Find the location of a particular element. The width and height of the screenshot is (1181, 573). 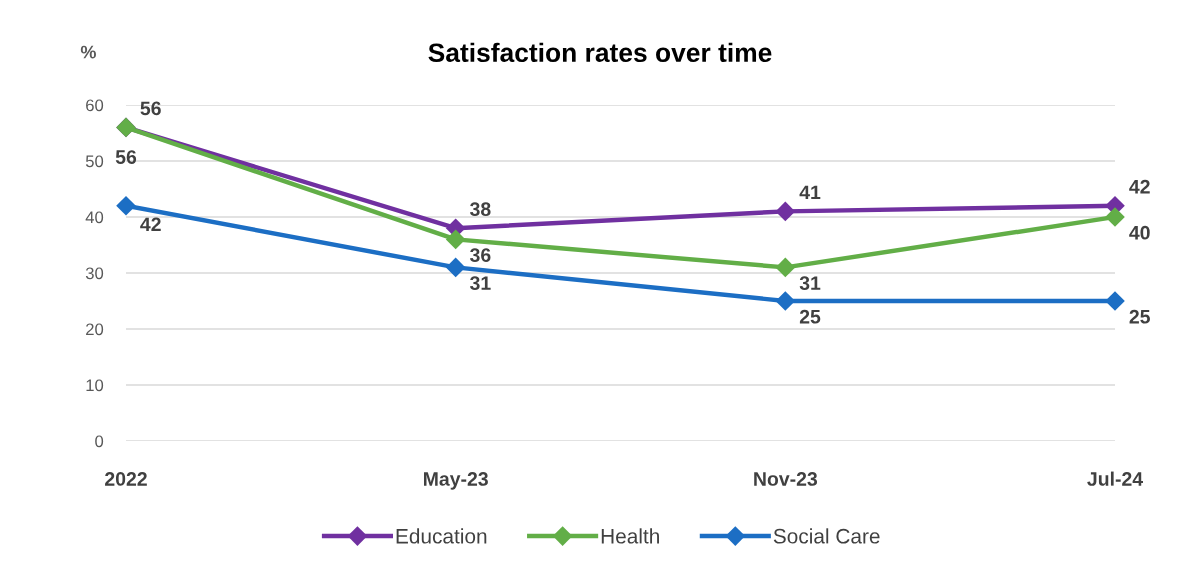

data-label: 36 is located at coordinates (480, 255).